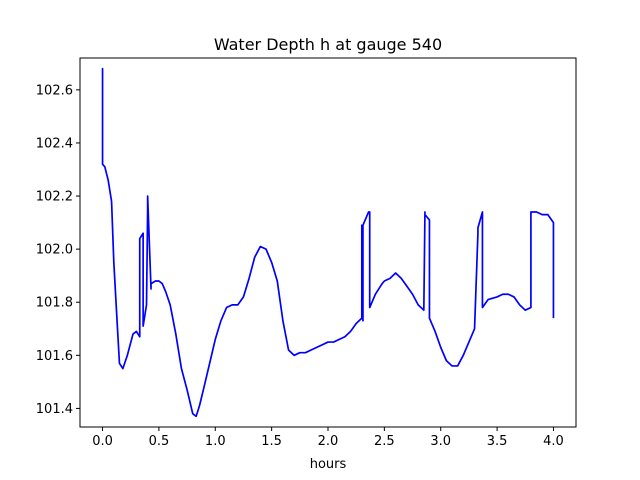 The image size is (640, 480). What do you see at coordinates (54, 250) in the screenshot?
I see `y-tick-label: 102.0` at bounding box center [54, 250].